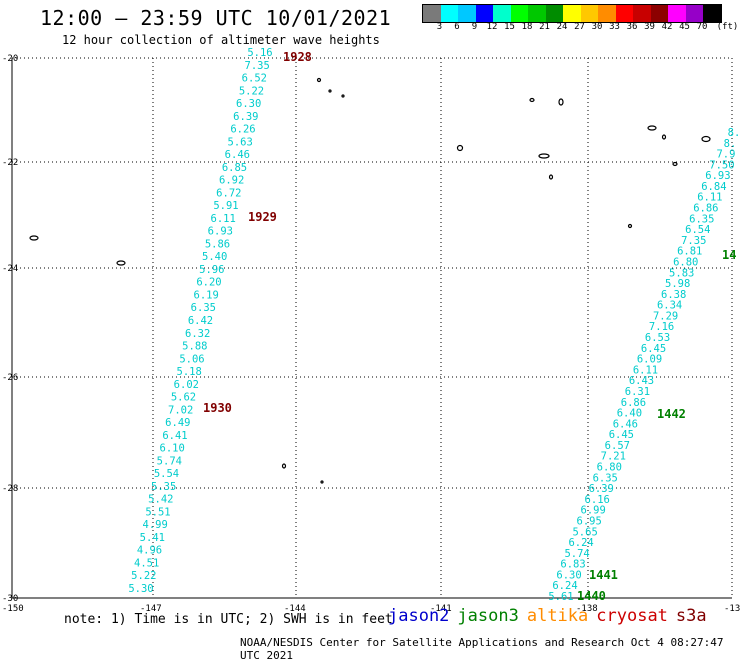  What do you see at coordinates (169, 461) in the screenshot?
I see `wave-height-label: 5.74` at bounding box center [169, 461].